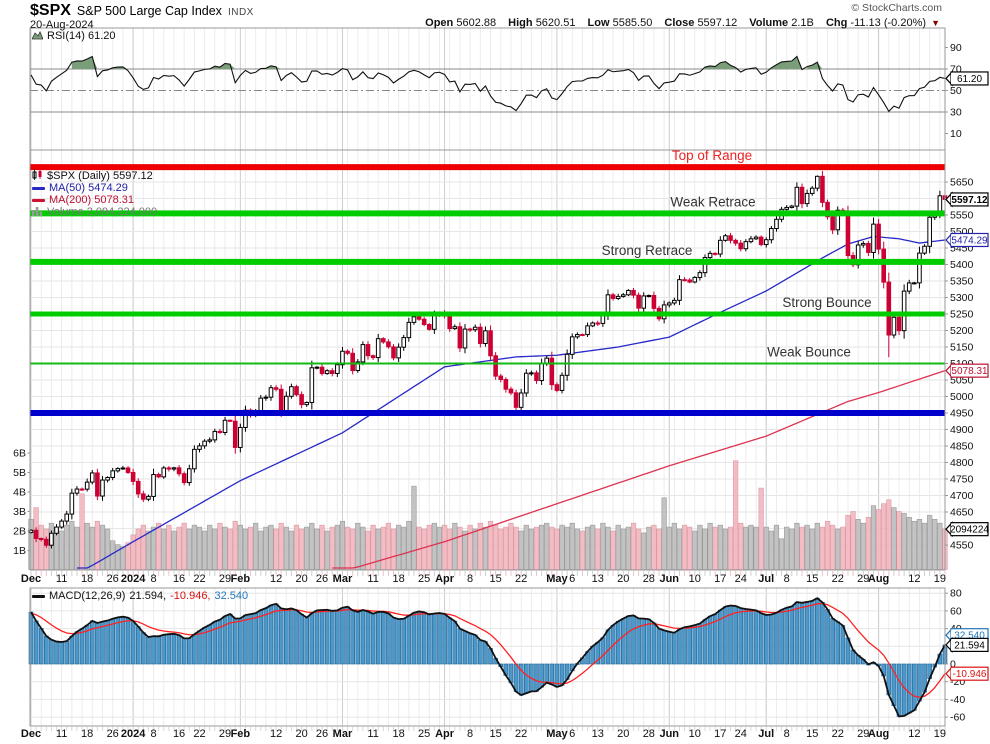 Image resolution: width=990 pixels, height=744 pixels. I want to click on svg-text: 4700, so click(962, 496).